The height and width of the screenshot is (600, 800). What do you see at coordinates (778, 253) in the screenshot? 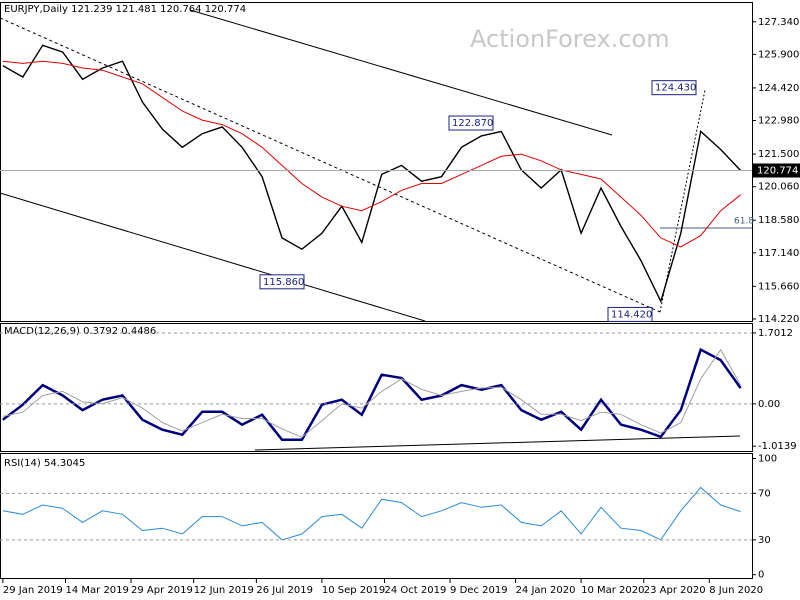
I see `y-tick-label: 117.140` at bounding box center [778, 253].